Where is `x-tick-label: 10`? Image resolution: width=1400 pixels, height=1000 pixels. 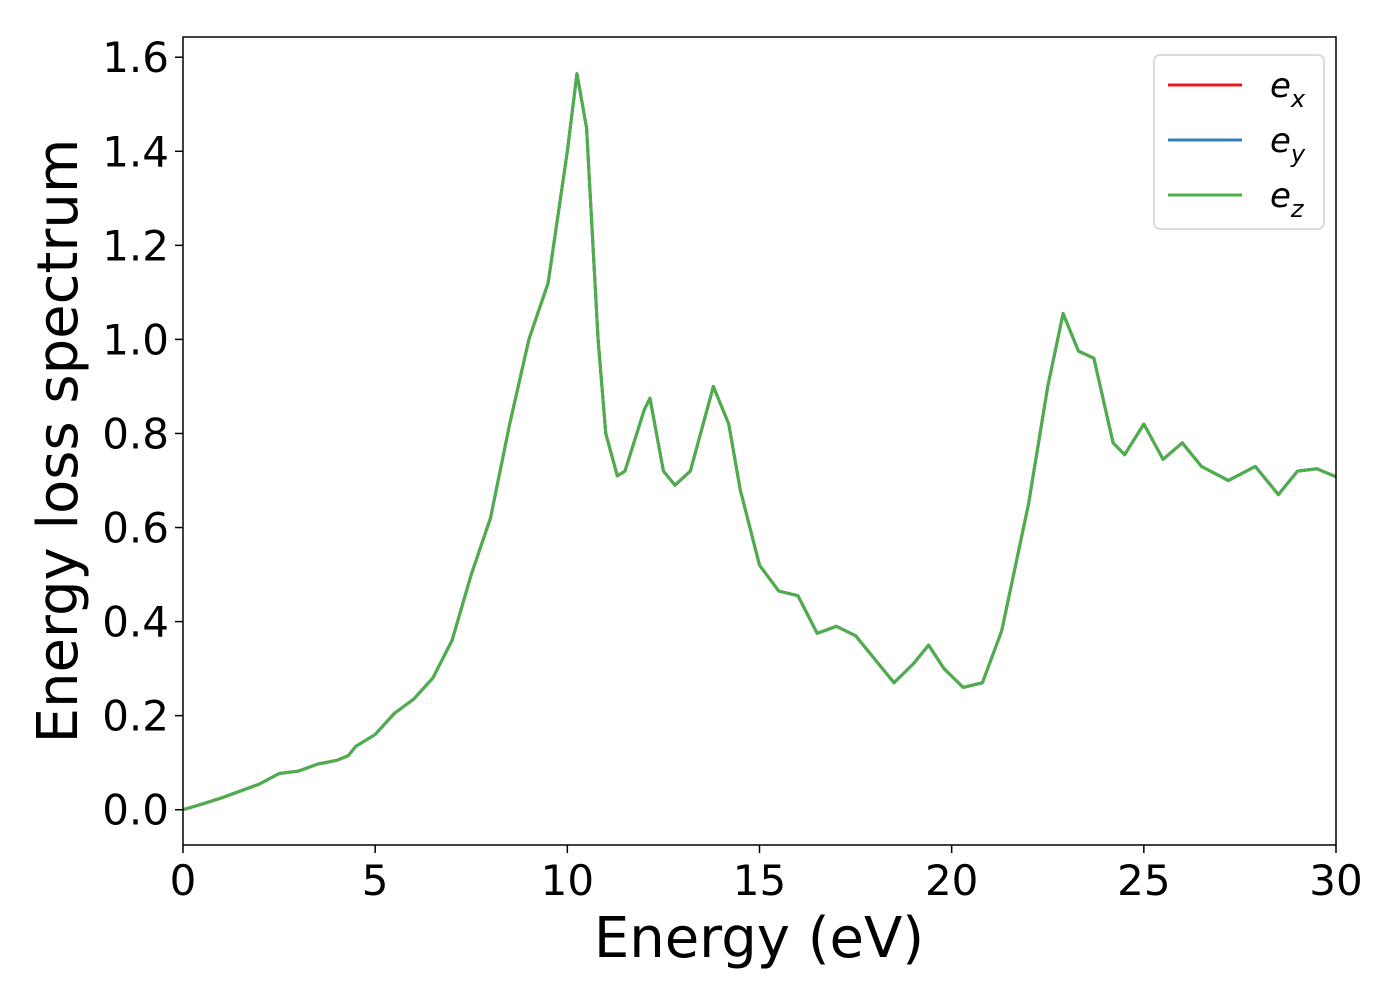 x-tick-label: 10 is located at coordinates (567, 880).